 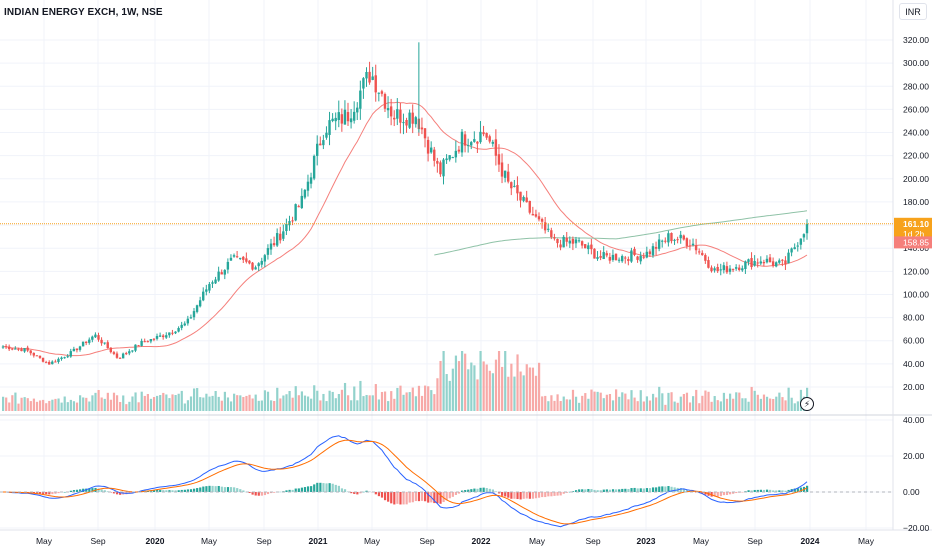 I want to click on last-price-tag, so click(x=913, y=228).